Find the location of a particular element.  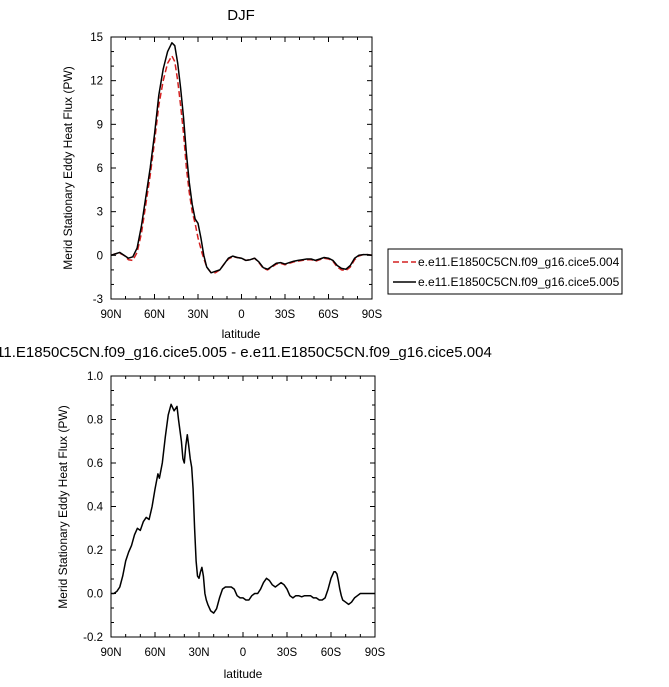

bottom-x-tick-label: 90N is located at coordinates (110, 653).